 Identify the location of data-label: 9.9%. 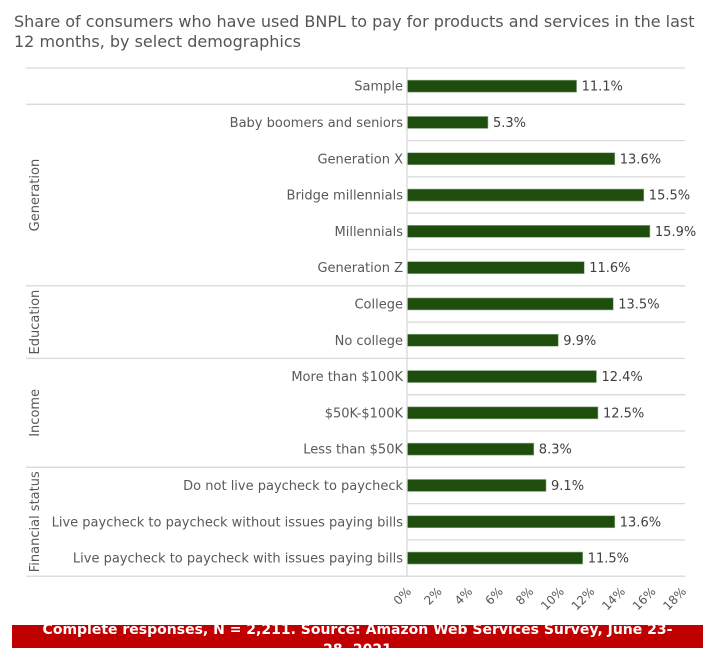
(579, 341).